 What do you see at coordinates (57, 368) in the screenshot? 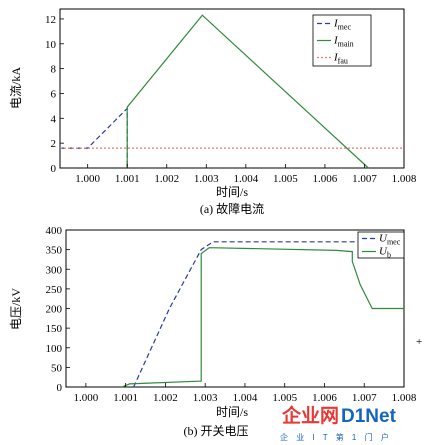
I see `y-tick-label-b: 50` at bounding box center [57, 368].